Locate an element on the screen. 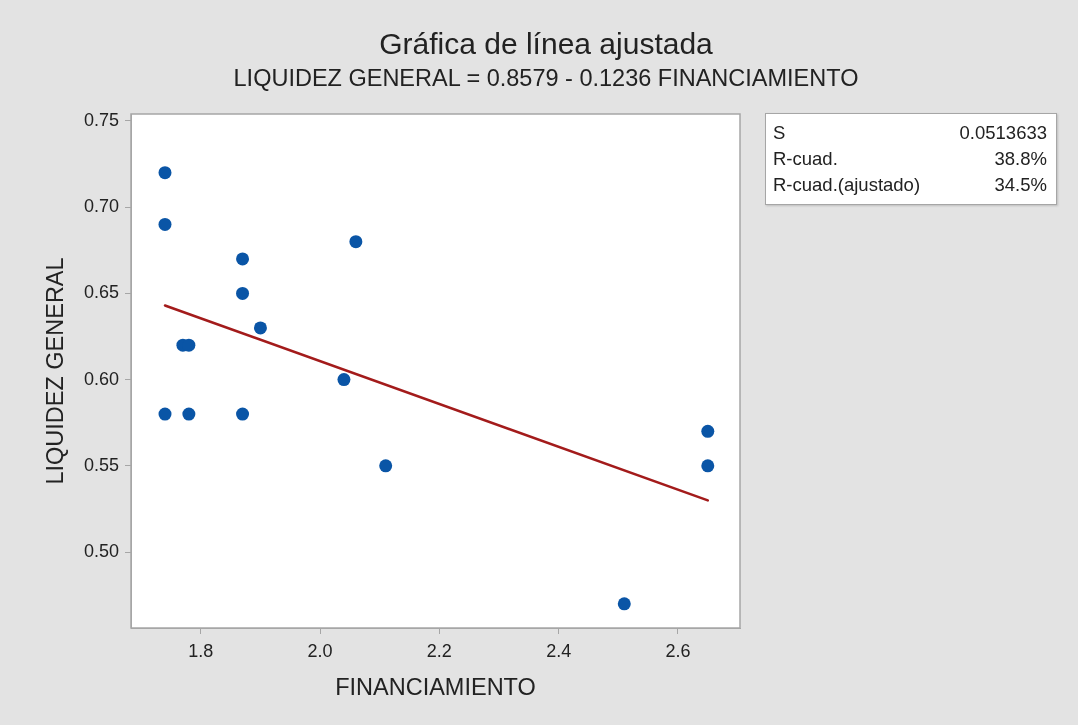 Image resolution: width=1078 pixels, height=725 pixels. y-tick-label: 0.70 is located at coordinates (101, 206).